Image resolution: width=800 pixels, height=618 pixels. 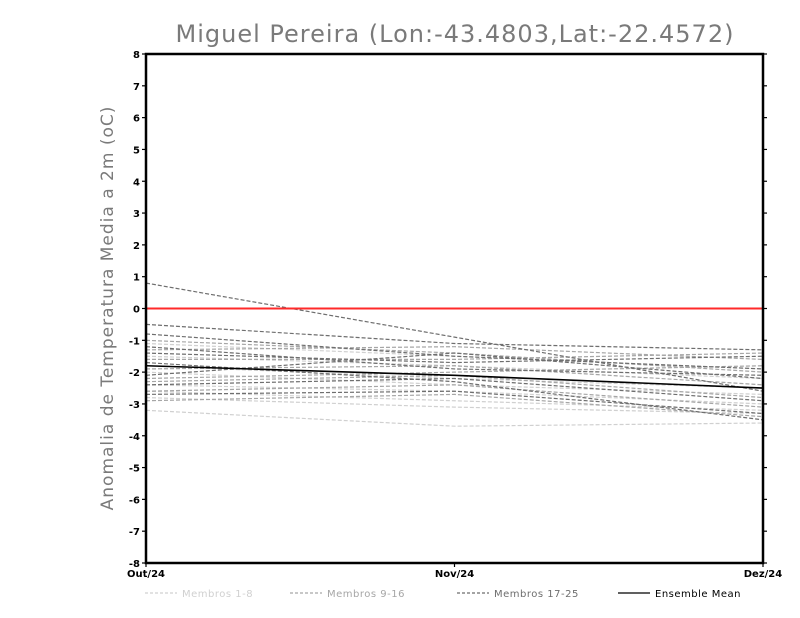 What do you see at coordinates (146, 574) in the screenshot?
I see `x-tick-label: Out/24` at bounding box center [146, 574].